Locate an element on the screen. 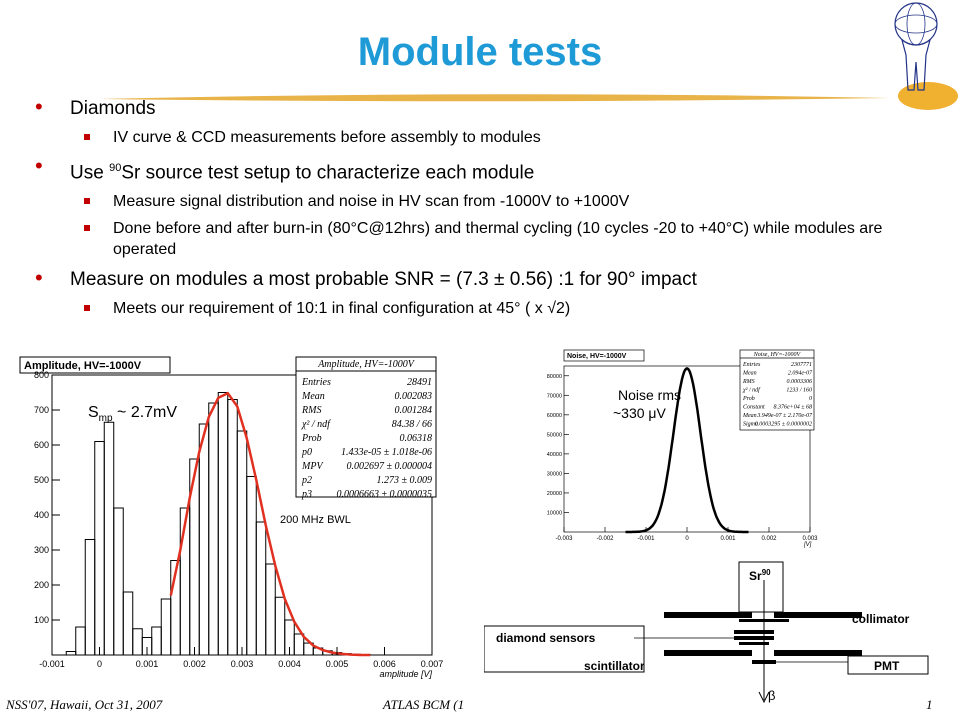  stats-value: 0.002697 ± 0.000004 is located at coordinates (390, 466).